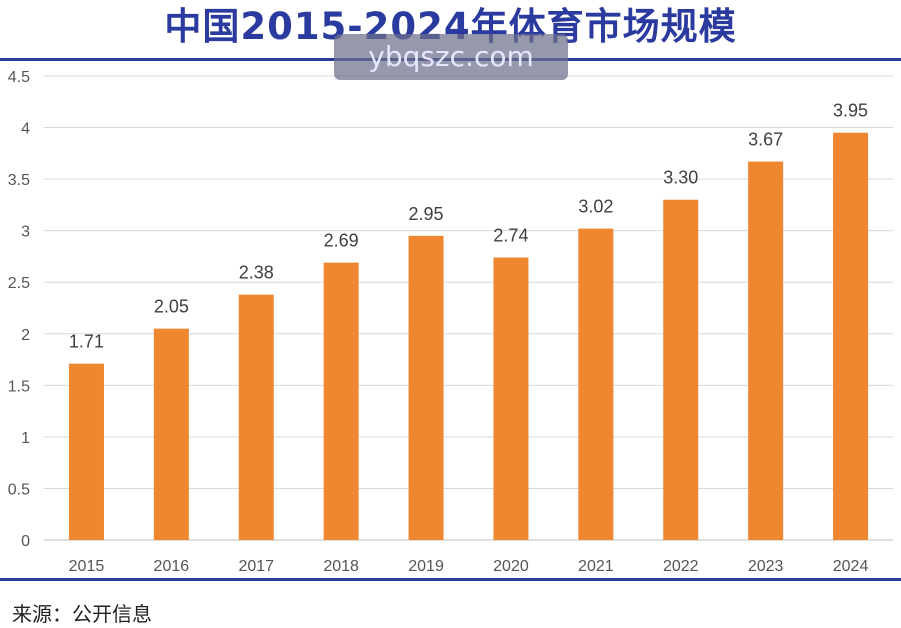 The height and width of the screenshot is (628, 901). I want to click on data-label: 3.67, so click(765, 140).